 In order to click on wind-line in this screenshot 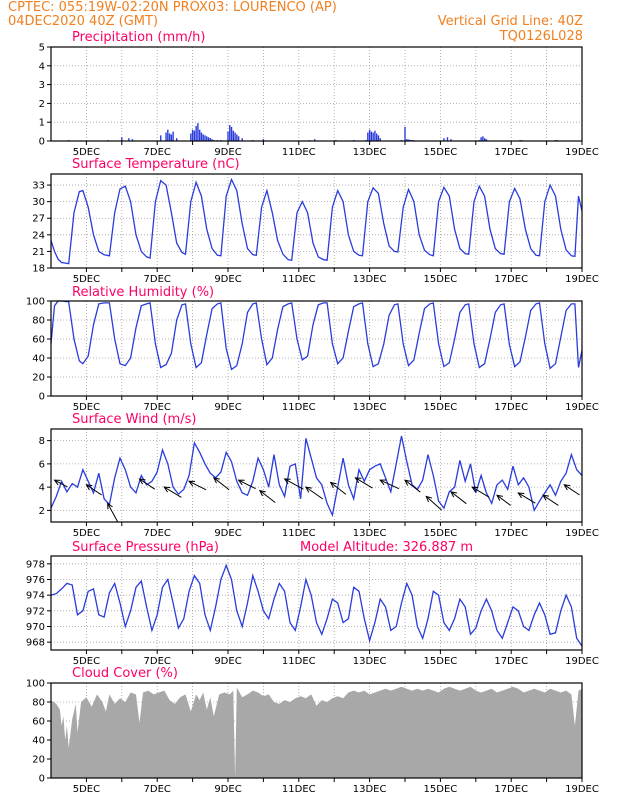, I will do `click(316, 476)`.